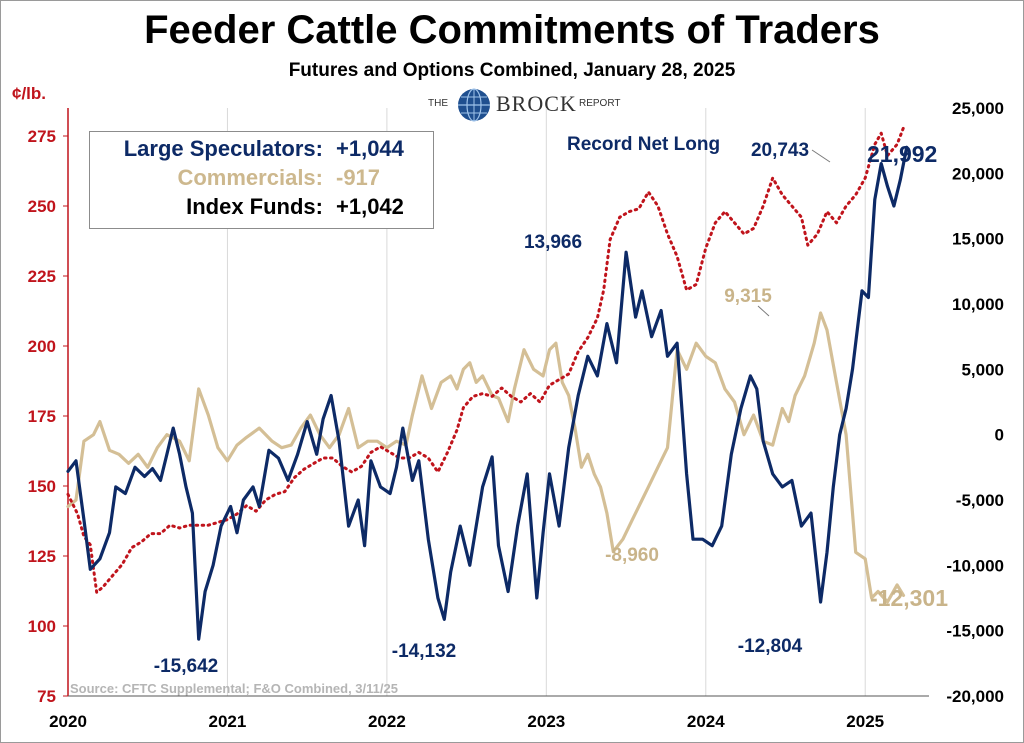 The width and height of the screenshot is (1024, 743). What do you see at coordinates (42, 486) in the screenshot?
I see `left-tick-label: 150` at bounding box center [42, 486].